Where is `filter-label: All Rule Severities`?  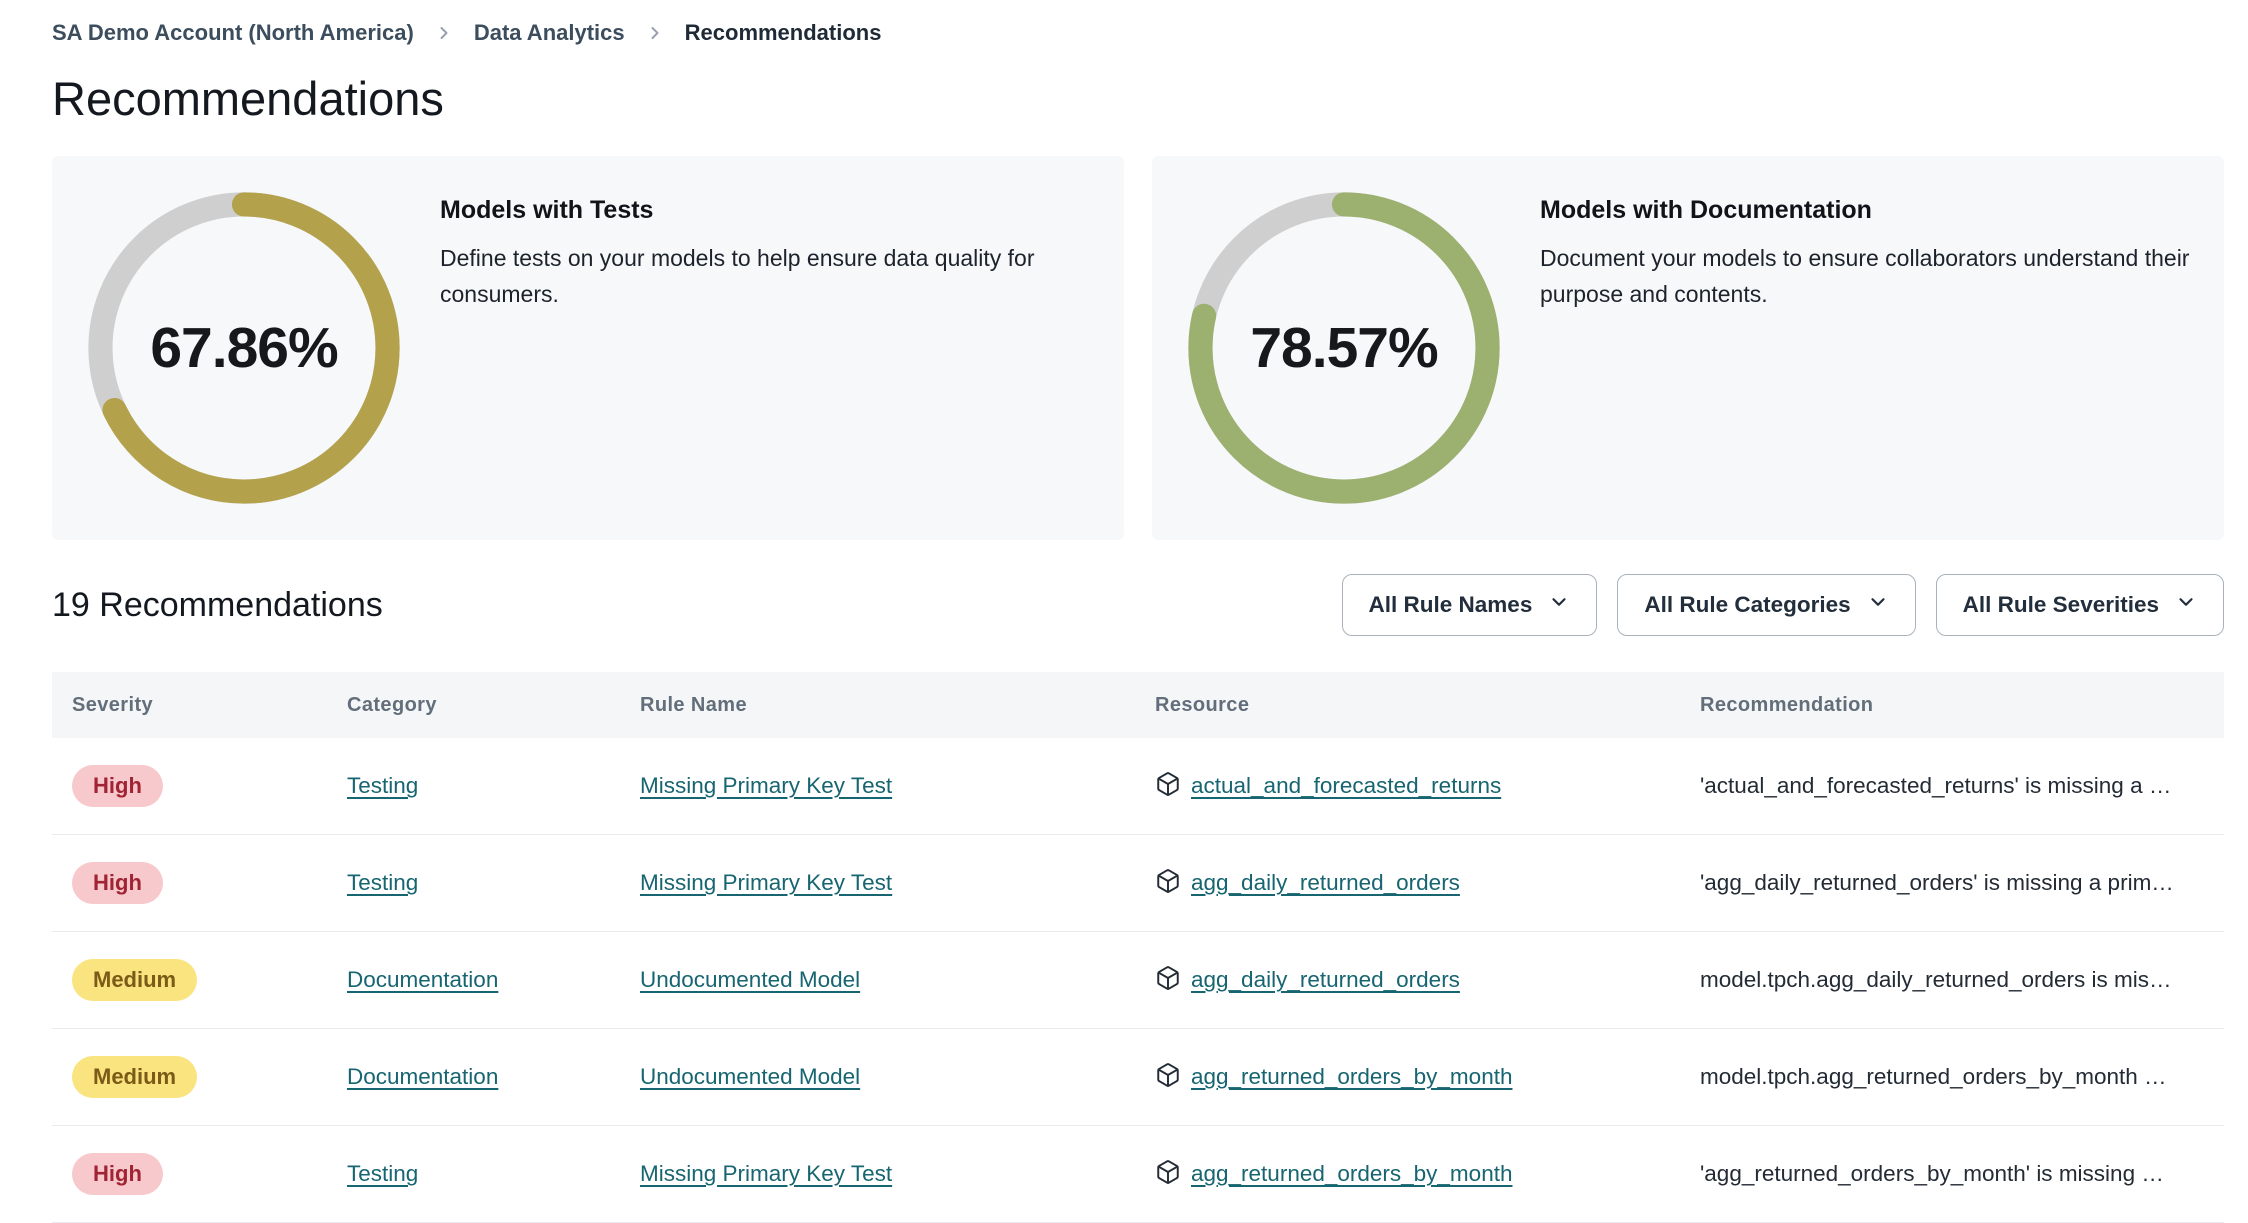 filter-label: All Rule Severities is located at coordinates (2060, 605).